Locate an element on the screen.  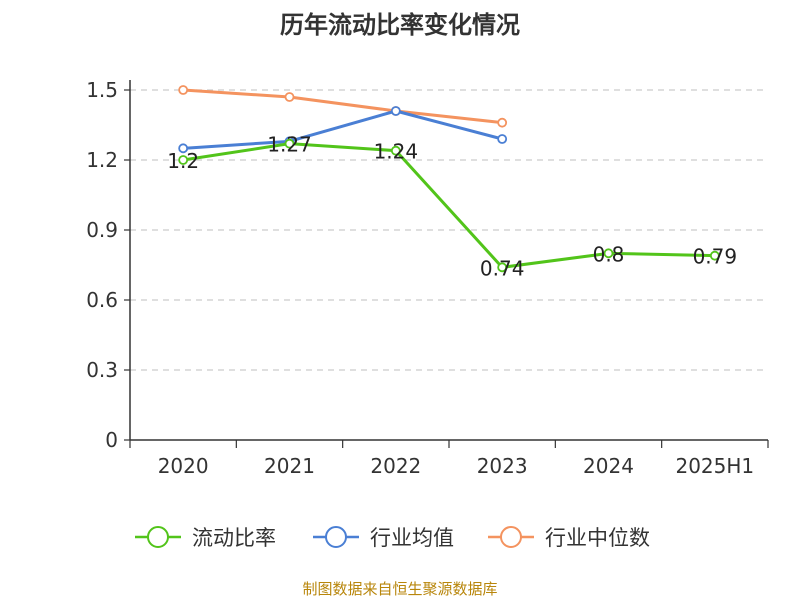
data-label: 0.8 is located at coordinates (609, 254).